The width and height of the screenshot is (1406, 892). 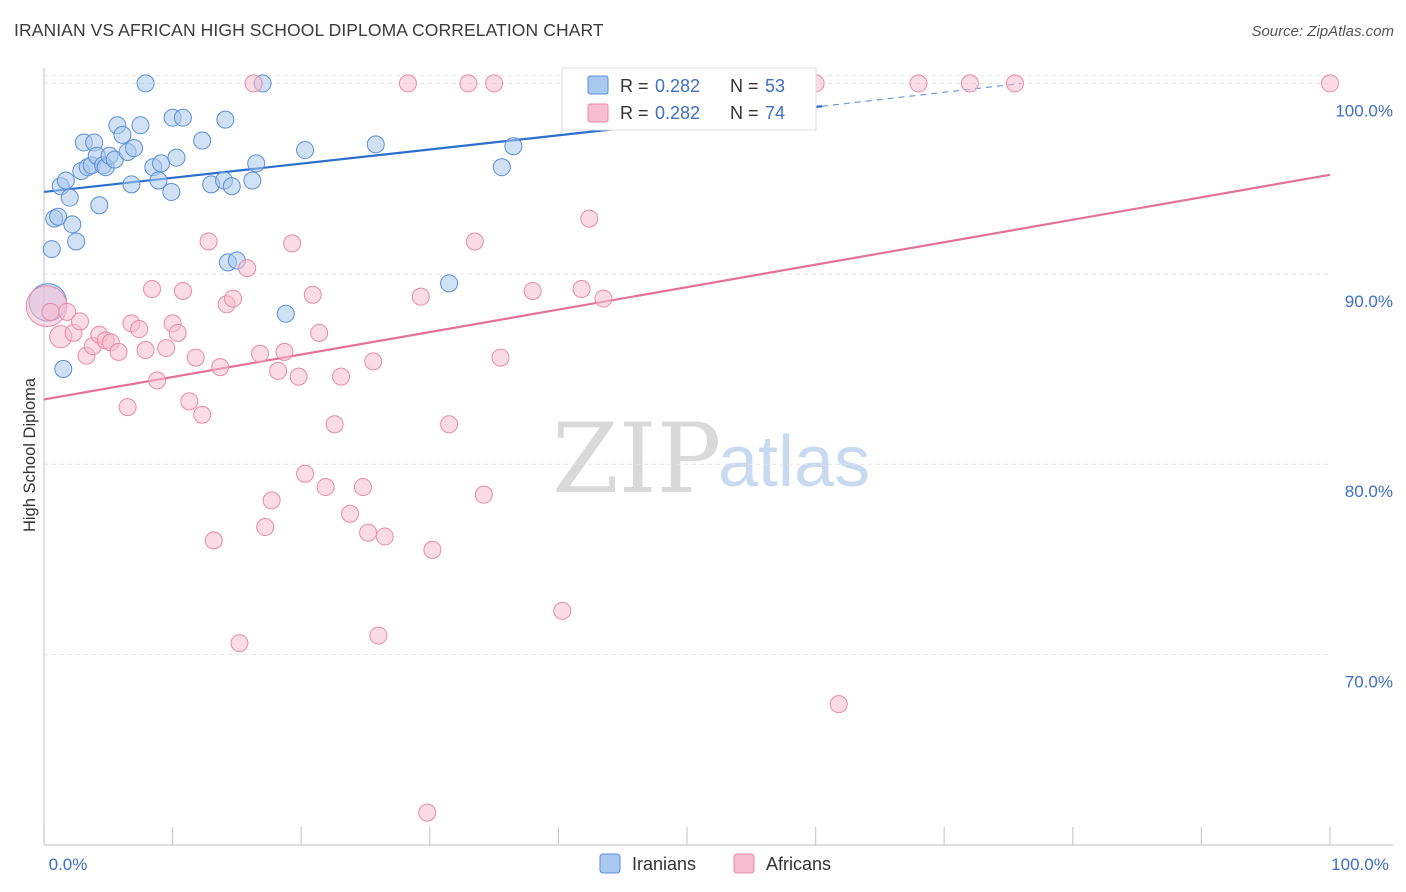 I want to click on x-tick-label-min: 0.0%, so click(x=68, y=864).